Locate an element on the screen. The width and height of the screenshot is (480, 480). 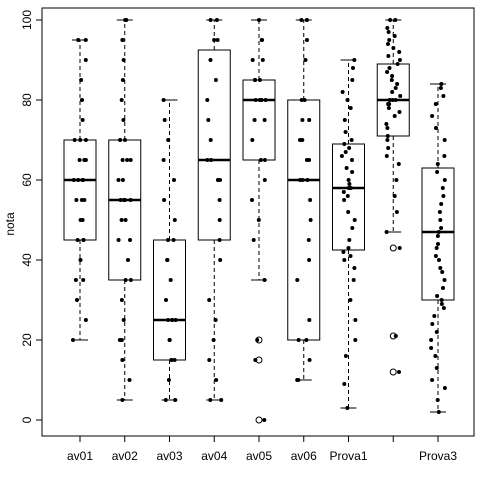
y-tick-label: 100 is located at coordinates (27, 20).